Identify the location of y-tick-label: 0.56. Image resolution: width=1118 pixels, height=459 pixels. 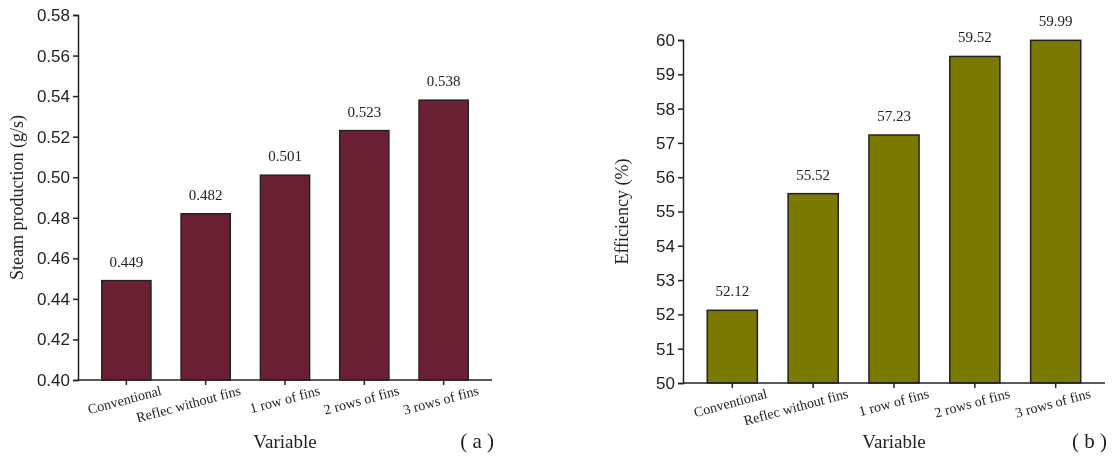
(53, 56).